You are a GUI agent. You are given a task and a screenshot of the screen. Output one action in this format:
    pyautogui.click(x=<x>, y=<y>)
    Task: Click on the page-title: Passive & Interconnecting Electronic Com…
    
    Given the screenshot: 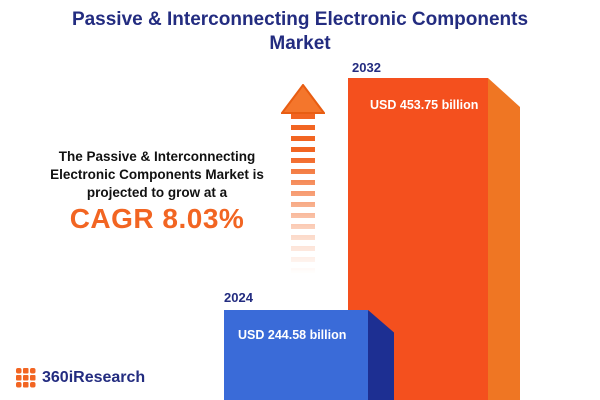 What is the action you would take?
    pyautogui.click(x=300, y=31)
    